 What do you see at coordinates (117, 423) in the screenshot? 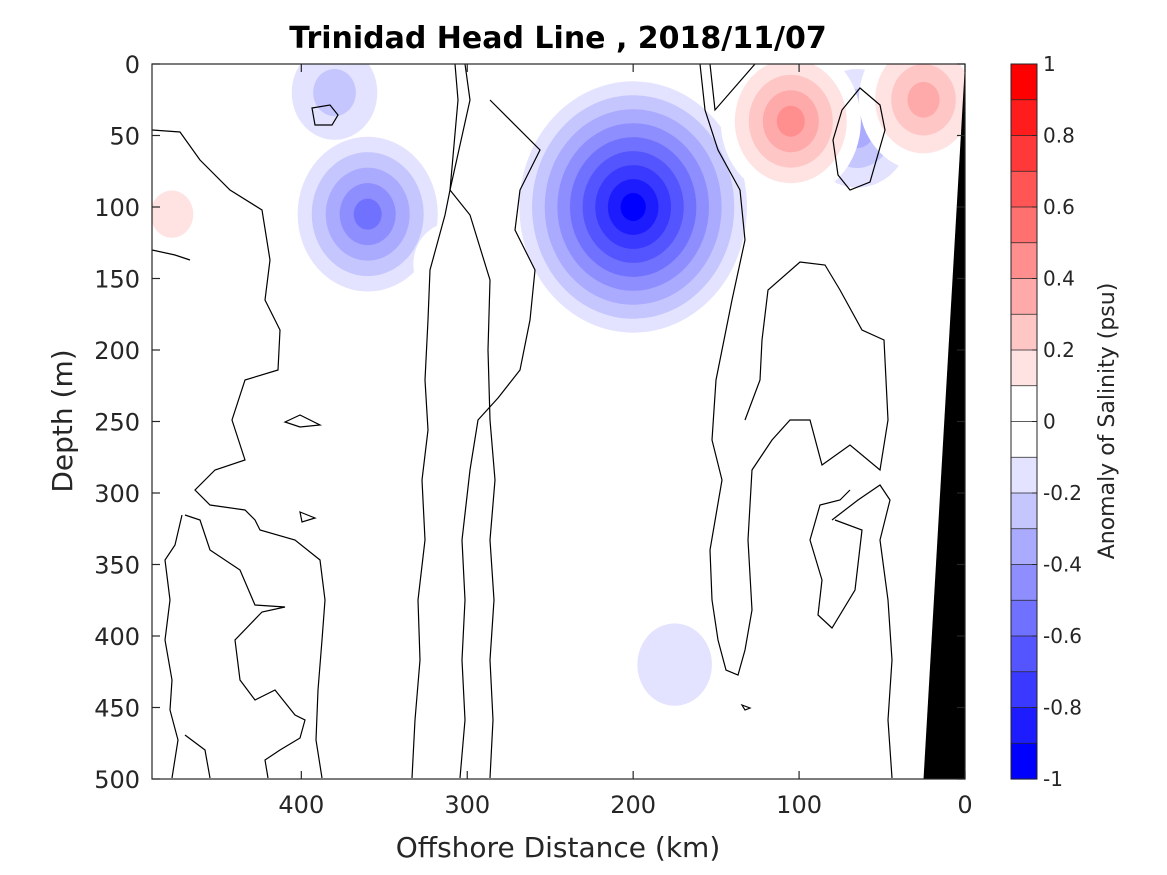
I see `y-tick-label: 250` at bounding box center [117, 423].